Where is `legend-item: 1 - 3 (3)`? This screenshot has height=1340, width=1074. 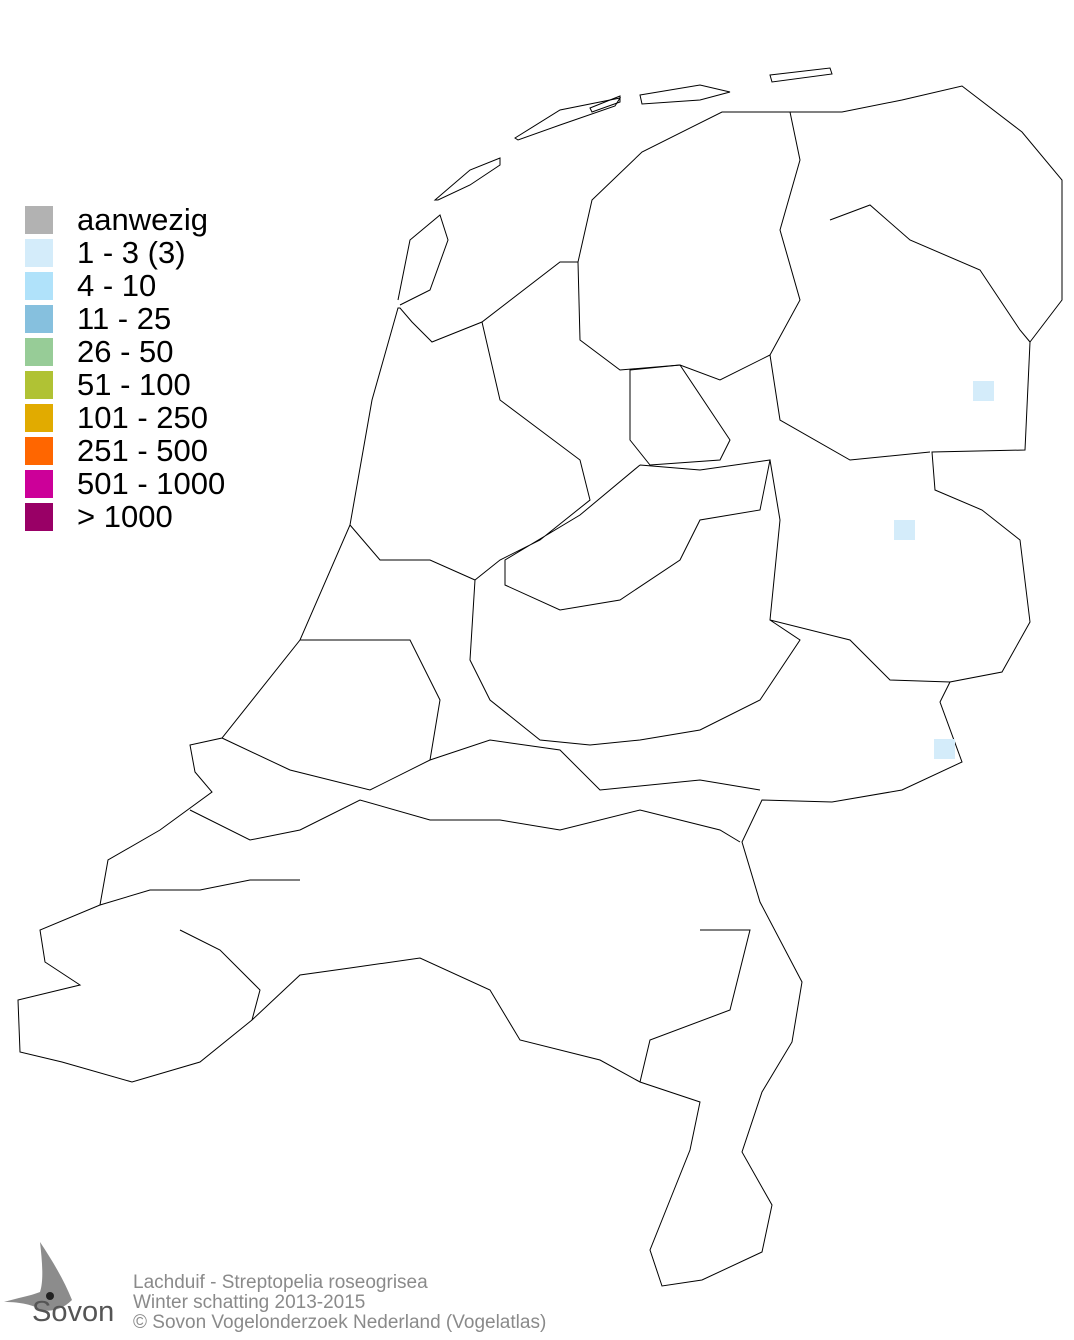 legend-item: 1 - 3 (3) is located at coordinates (125, 252).